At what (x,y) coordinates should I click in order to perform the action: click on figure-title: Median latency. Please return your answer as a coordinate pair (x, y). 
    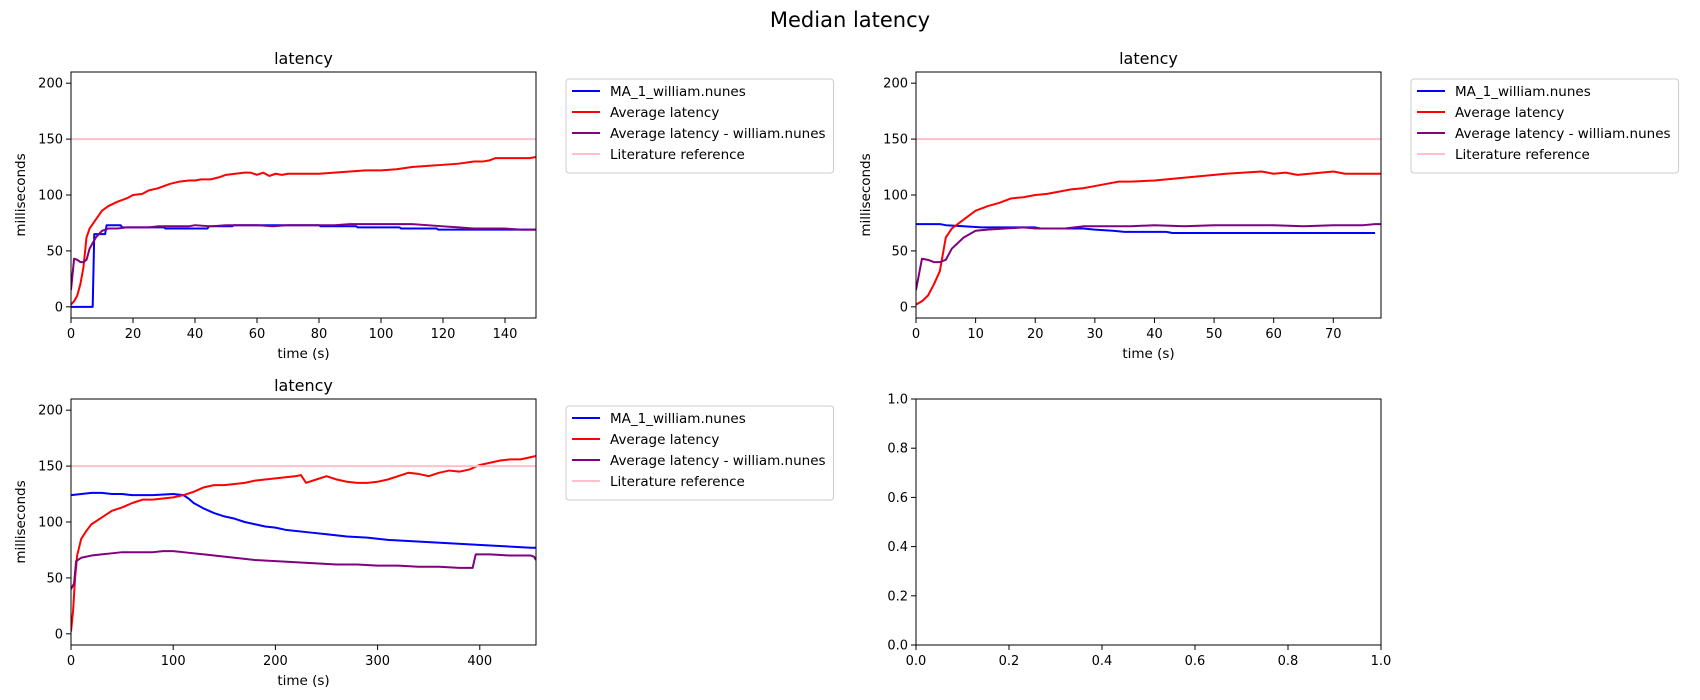
    Looking at the image, I should click on (850, 20).